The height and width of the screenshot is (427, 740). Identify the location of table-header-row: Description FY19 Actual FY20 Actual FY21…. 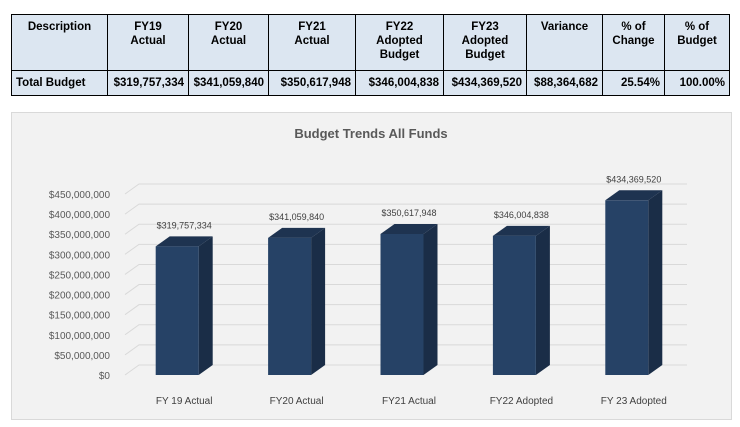
(370, 42).